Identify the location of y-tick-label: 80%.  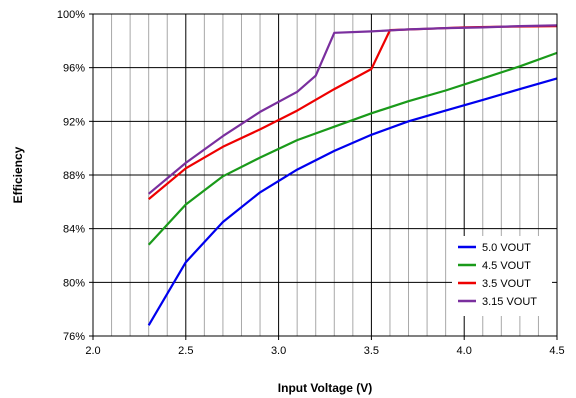
(74, 283).